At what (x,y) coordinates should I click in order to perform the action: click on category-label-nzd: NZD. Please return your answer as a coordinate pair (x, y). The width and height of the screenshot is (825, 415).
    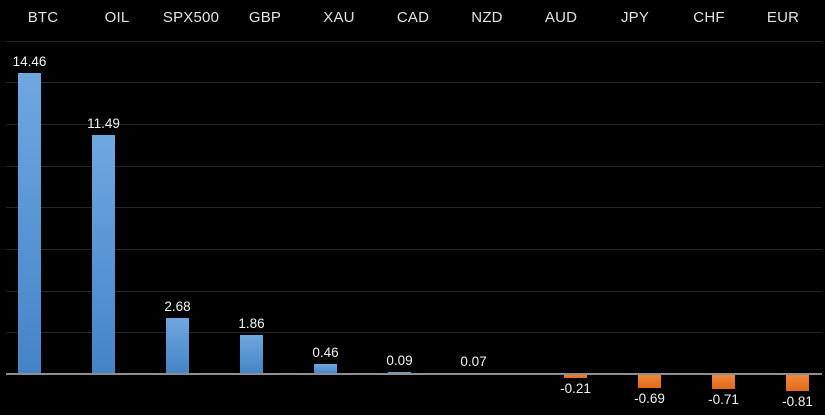
    Looking at the image, I should click on (487, 17).